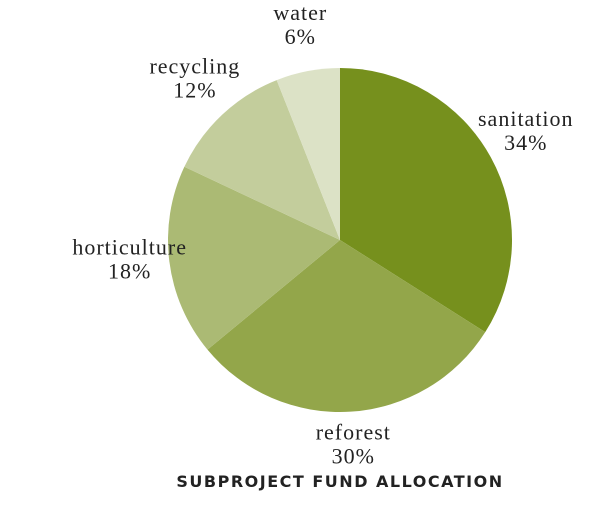  Describe the element at coordinates (339, 481) in the screenshot. I see `chart-title: SUBPROJECT FUND ALLOCATION` at that location.